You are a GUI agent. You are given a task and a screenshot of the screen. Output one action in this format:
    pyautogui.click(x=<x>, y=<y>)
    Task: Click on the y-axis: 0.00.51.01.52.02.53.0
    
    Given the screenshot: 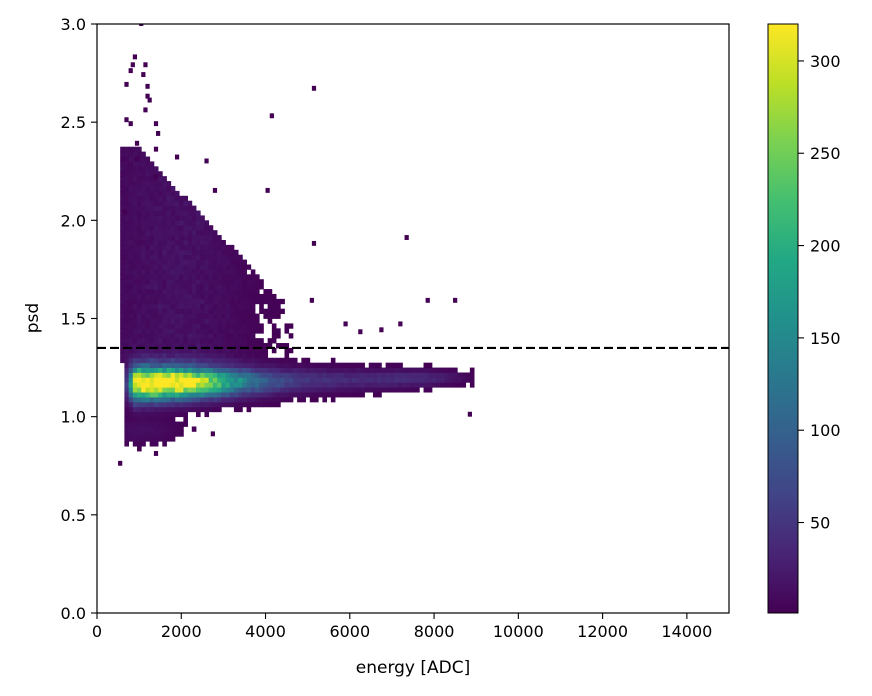 What is the action you would take?
    pyautogui.click(x=79, y=319)
    